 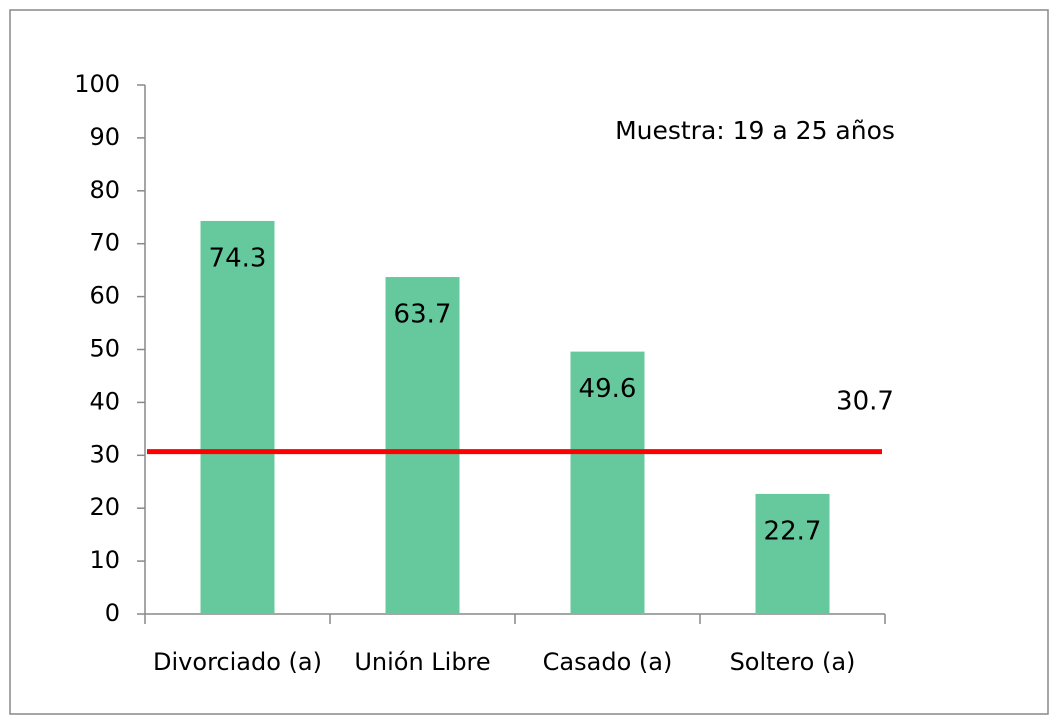 What do you see at coordinates (608, 389) in the screenshot?
I see `data-label: 49.6` at bounding box center [608, 389].